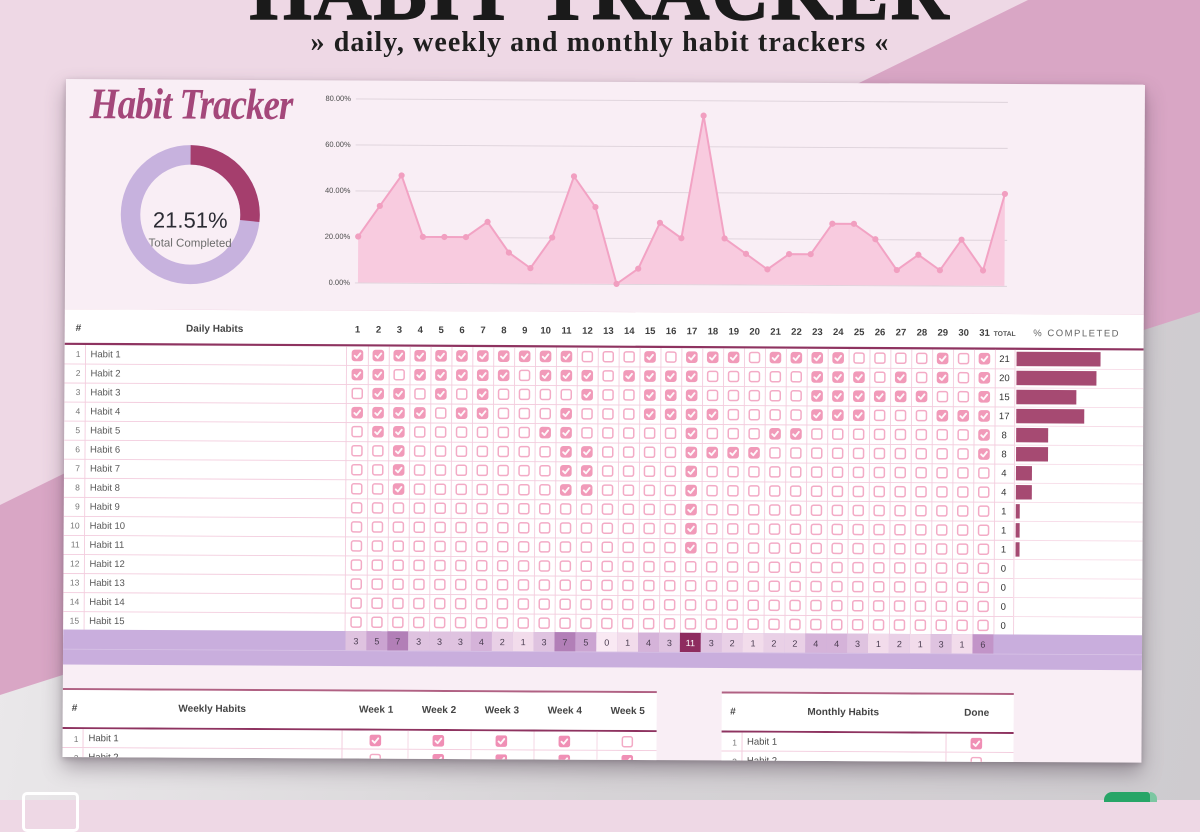 The width and height of the screenshot is (1200, 832). What do you see at coordinates (106, 564) in the screenshot?
I see `svg-text: Habit 12` at bounding box center [106, 564].